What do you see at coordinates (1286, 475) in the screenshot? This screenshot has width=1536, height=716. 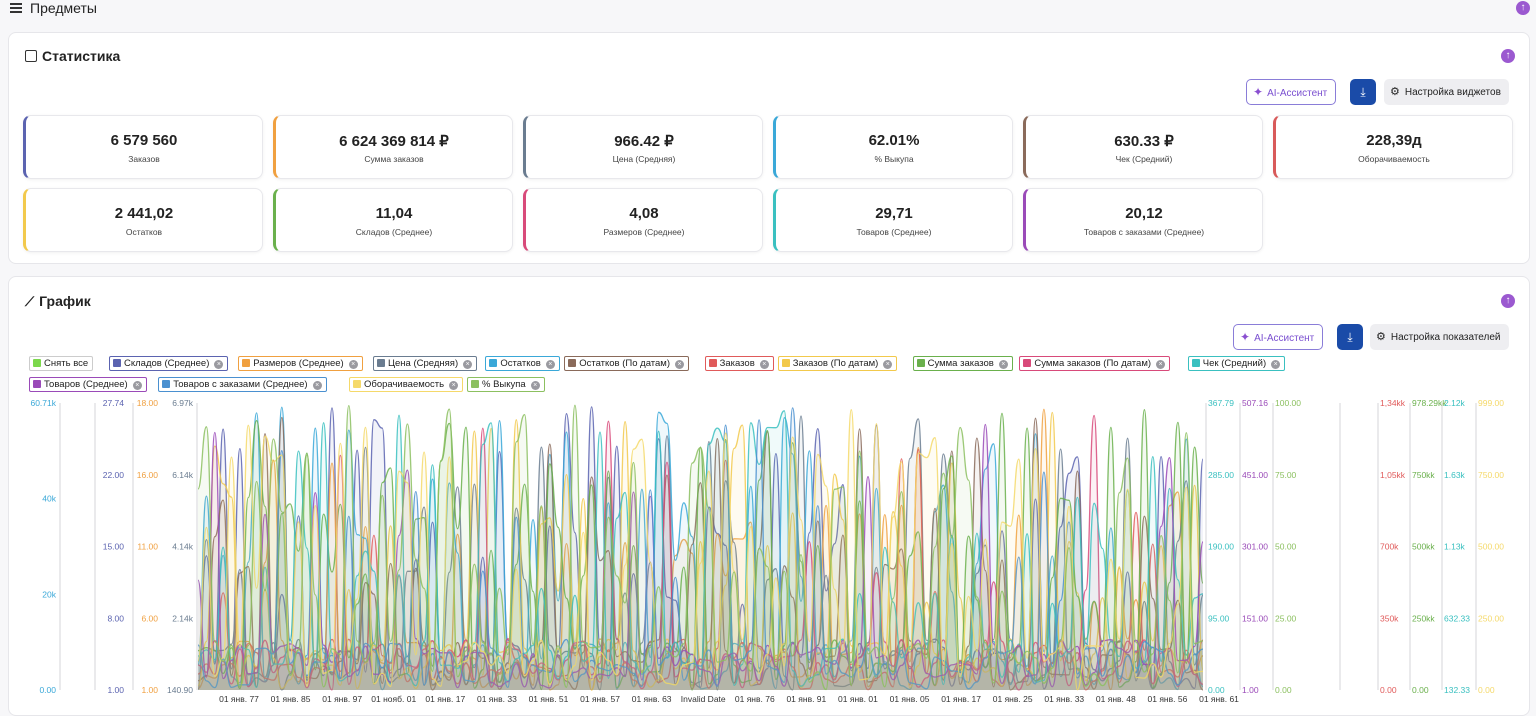 I see `axis-tick-label: 75.00` at bounding box center [1286, 475].